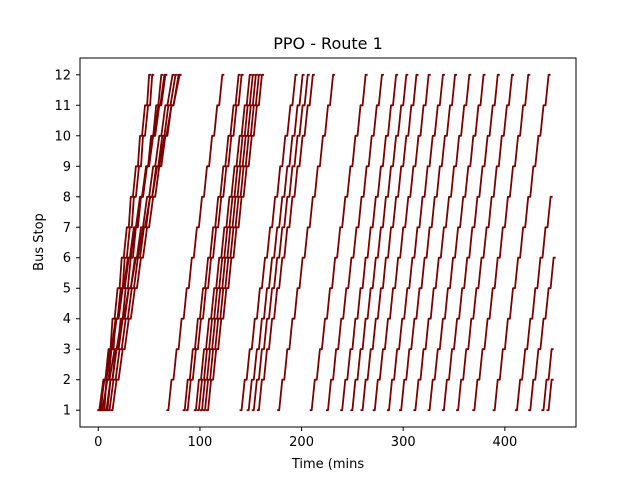 Image resolution: width=640 pixels, height=480 pixels. What do you see at coordinates (39, 242) in the screenshot?
I see `y-axis-label: Bus Stop` at bounding box center [39, 242].